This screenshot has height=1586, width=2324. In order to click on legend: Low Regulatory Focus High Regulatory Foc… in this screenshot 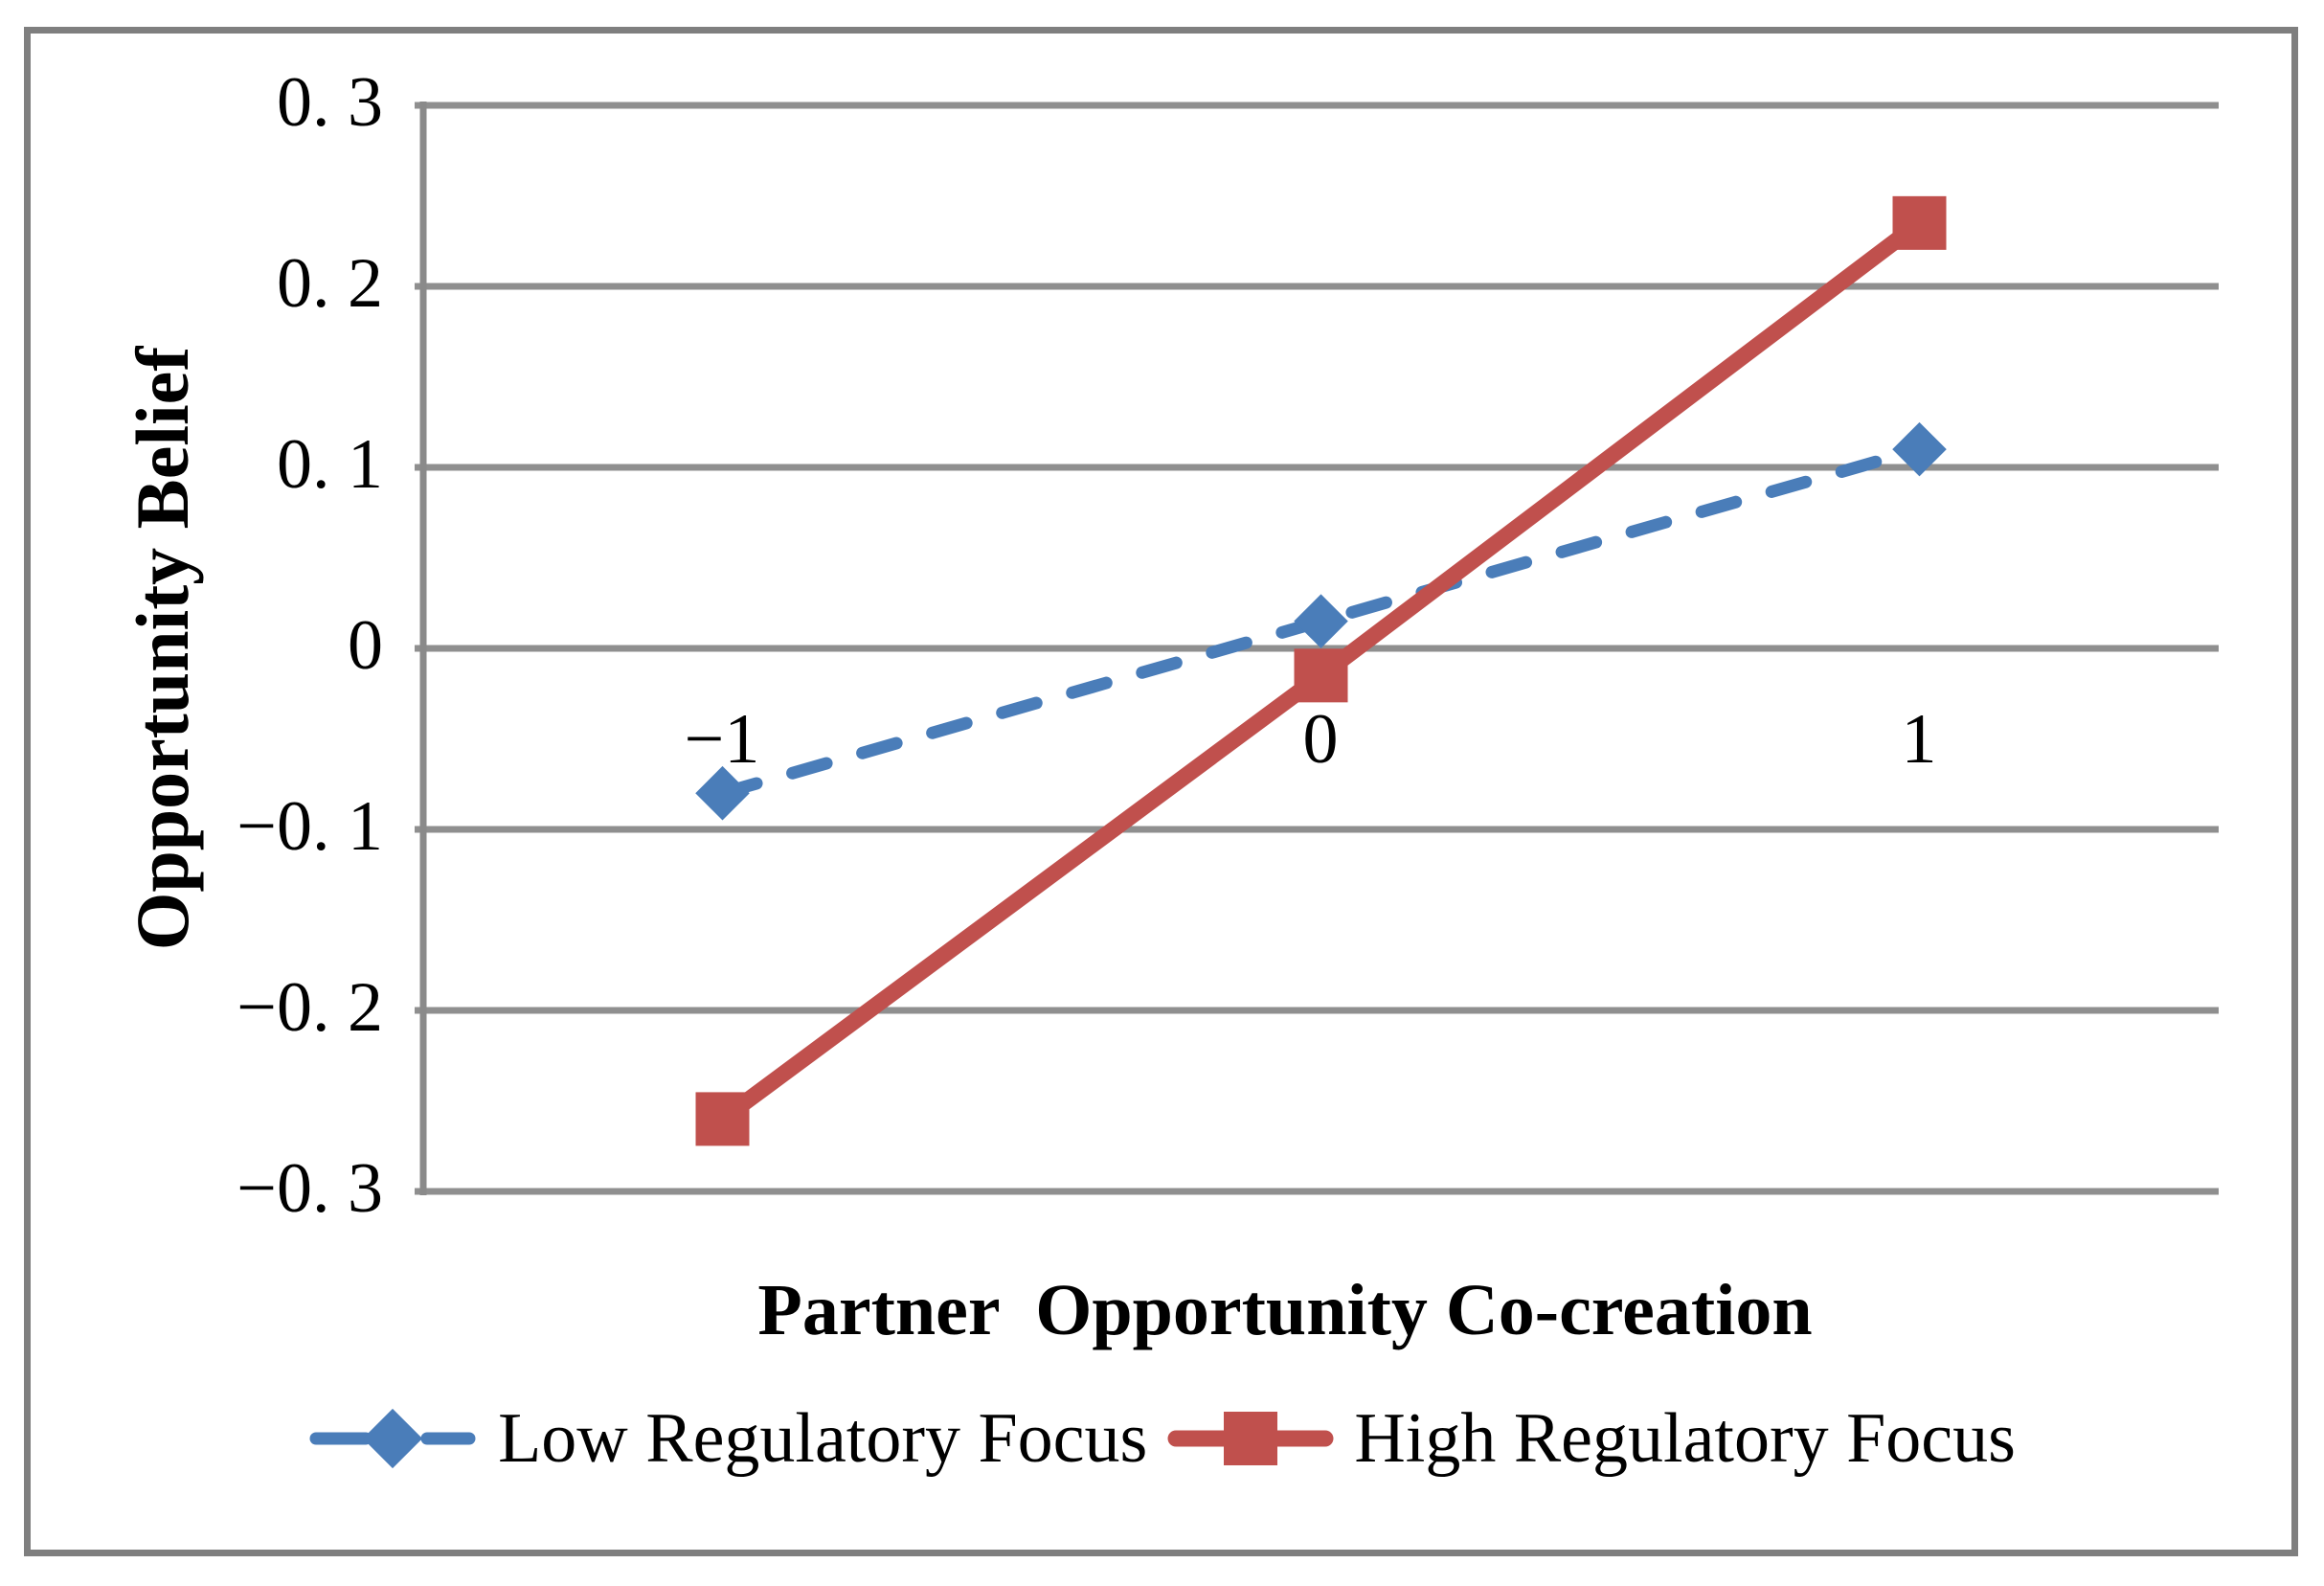, I will do `click(1162, 1438)`.